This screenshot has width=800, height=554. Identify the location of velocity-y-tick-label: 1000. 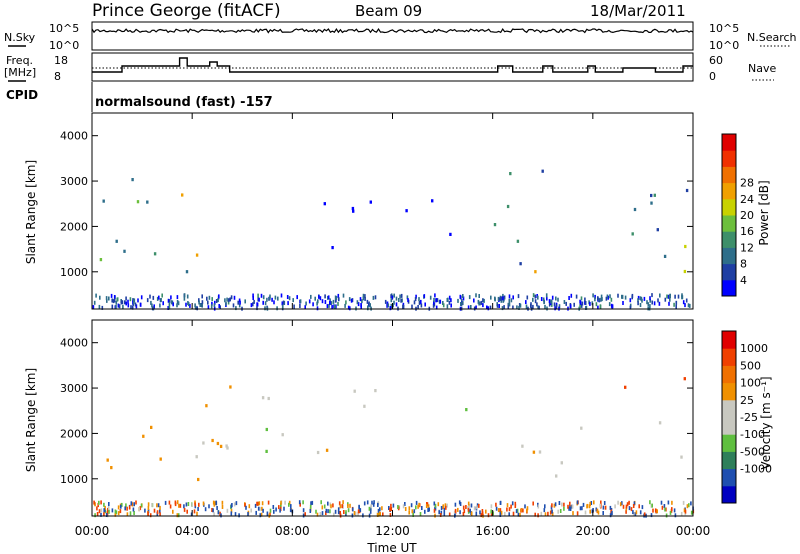
(74, 479).